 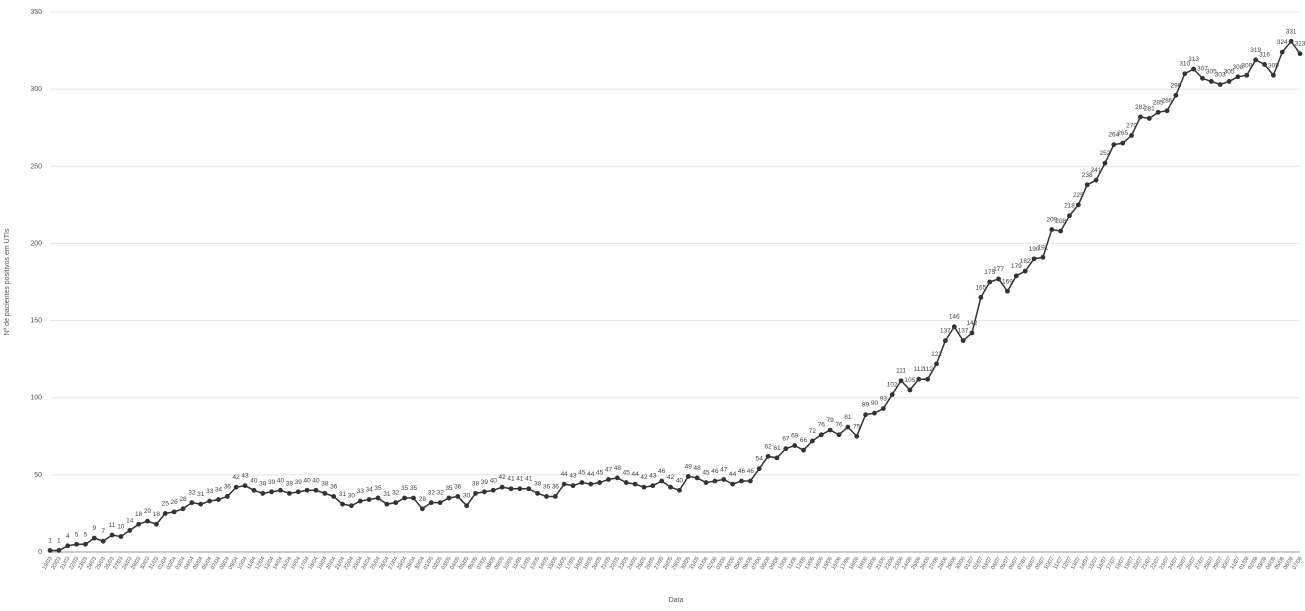 I want to click on data-label: 179, so click(x=1016, y=266).